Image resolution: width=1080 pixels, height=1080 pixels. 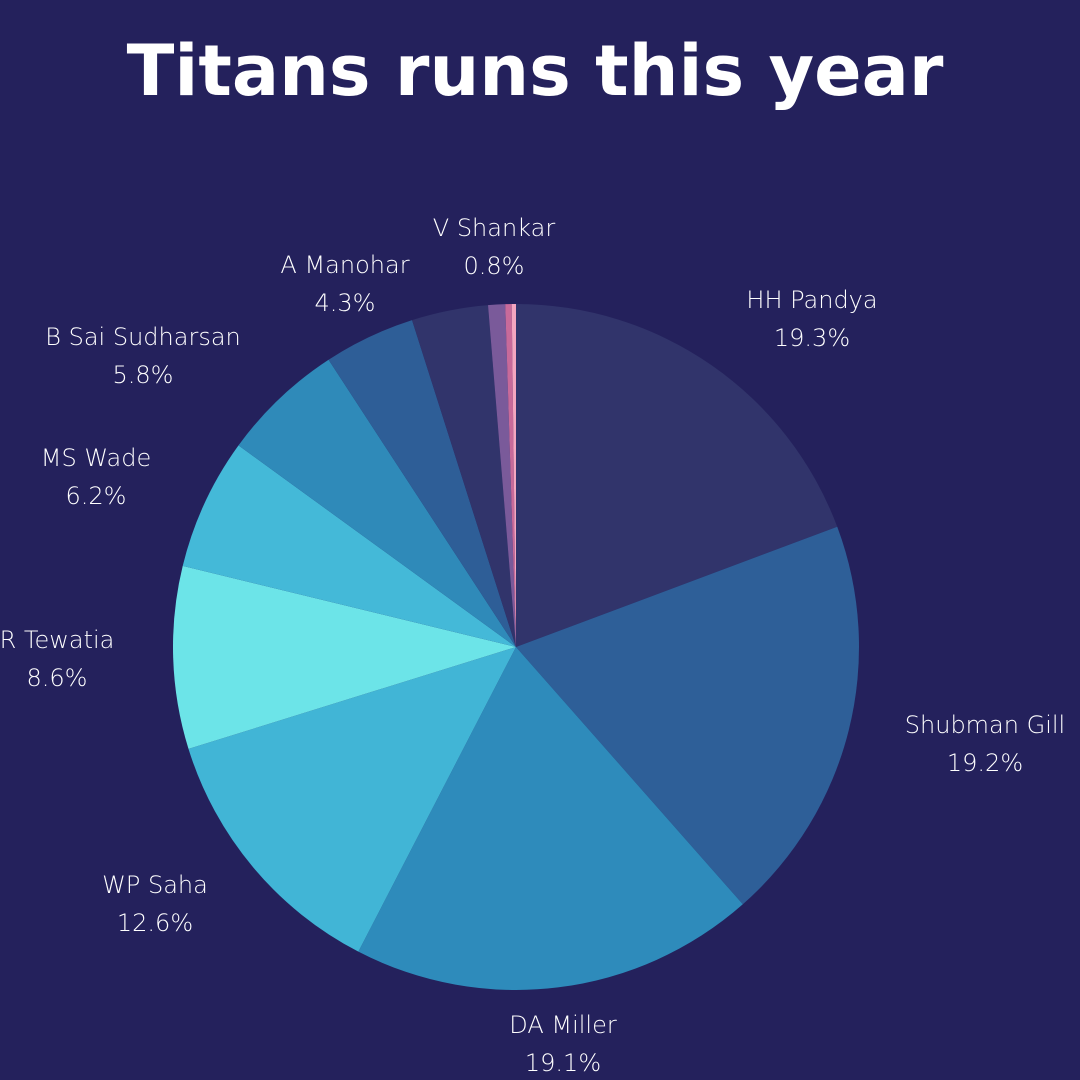 I want to click on slice-value-label: 8.6%, so click(x=57, y=678).